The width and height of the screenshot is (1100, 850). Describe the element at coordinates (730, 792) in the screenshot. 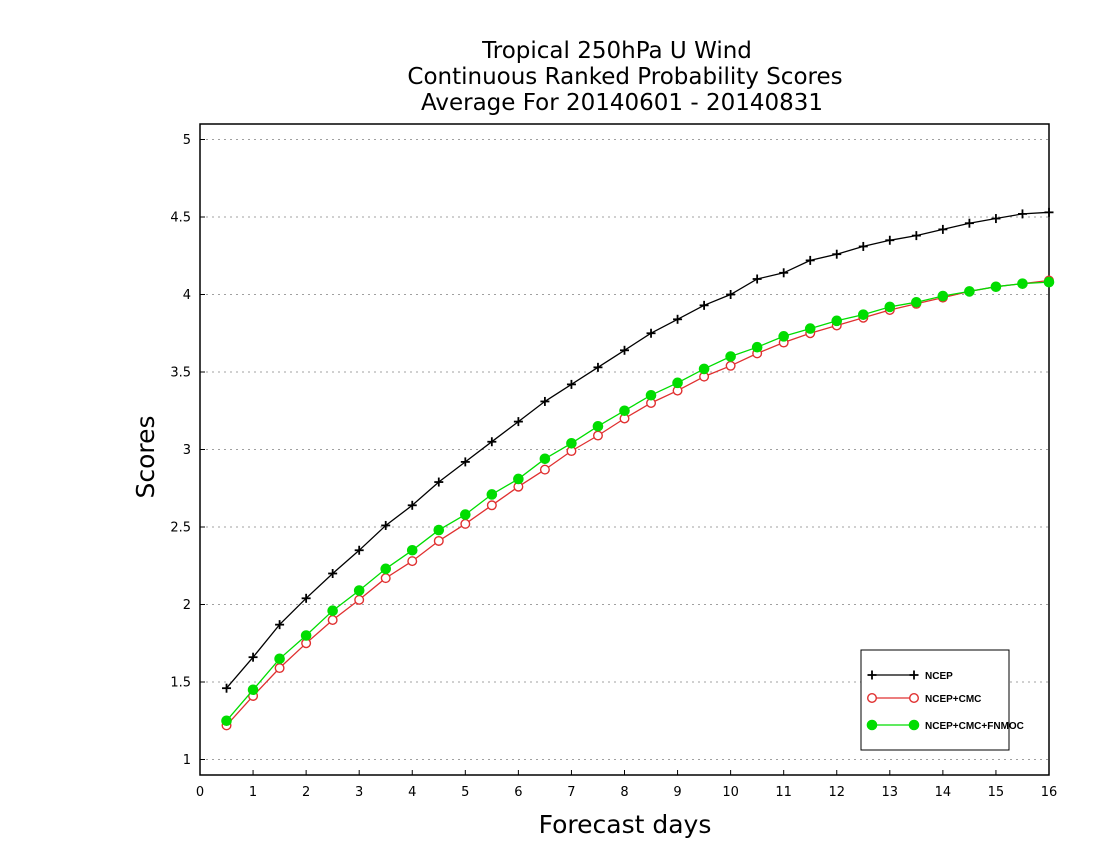

I see `x-tick-label: 10` at that location.